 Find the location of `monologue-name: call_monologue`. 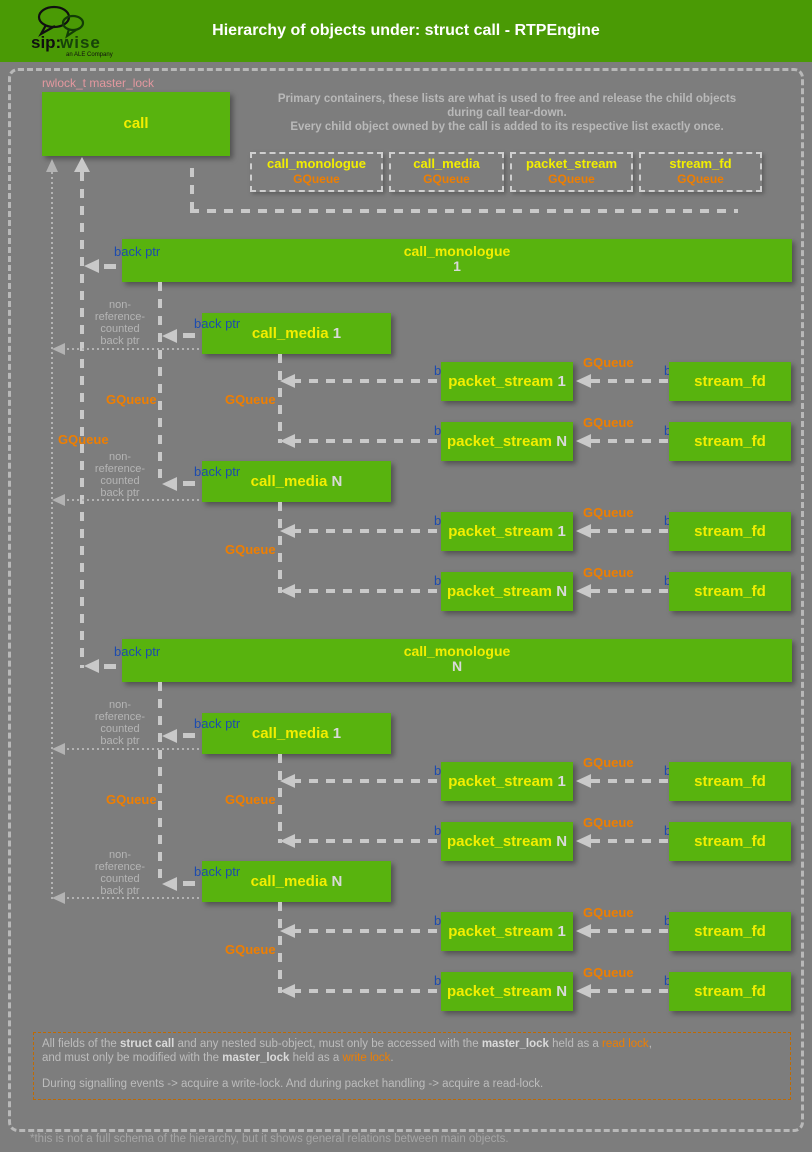

monologue-name: call_monologue is located at coordinates (457, 651).